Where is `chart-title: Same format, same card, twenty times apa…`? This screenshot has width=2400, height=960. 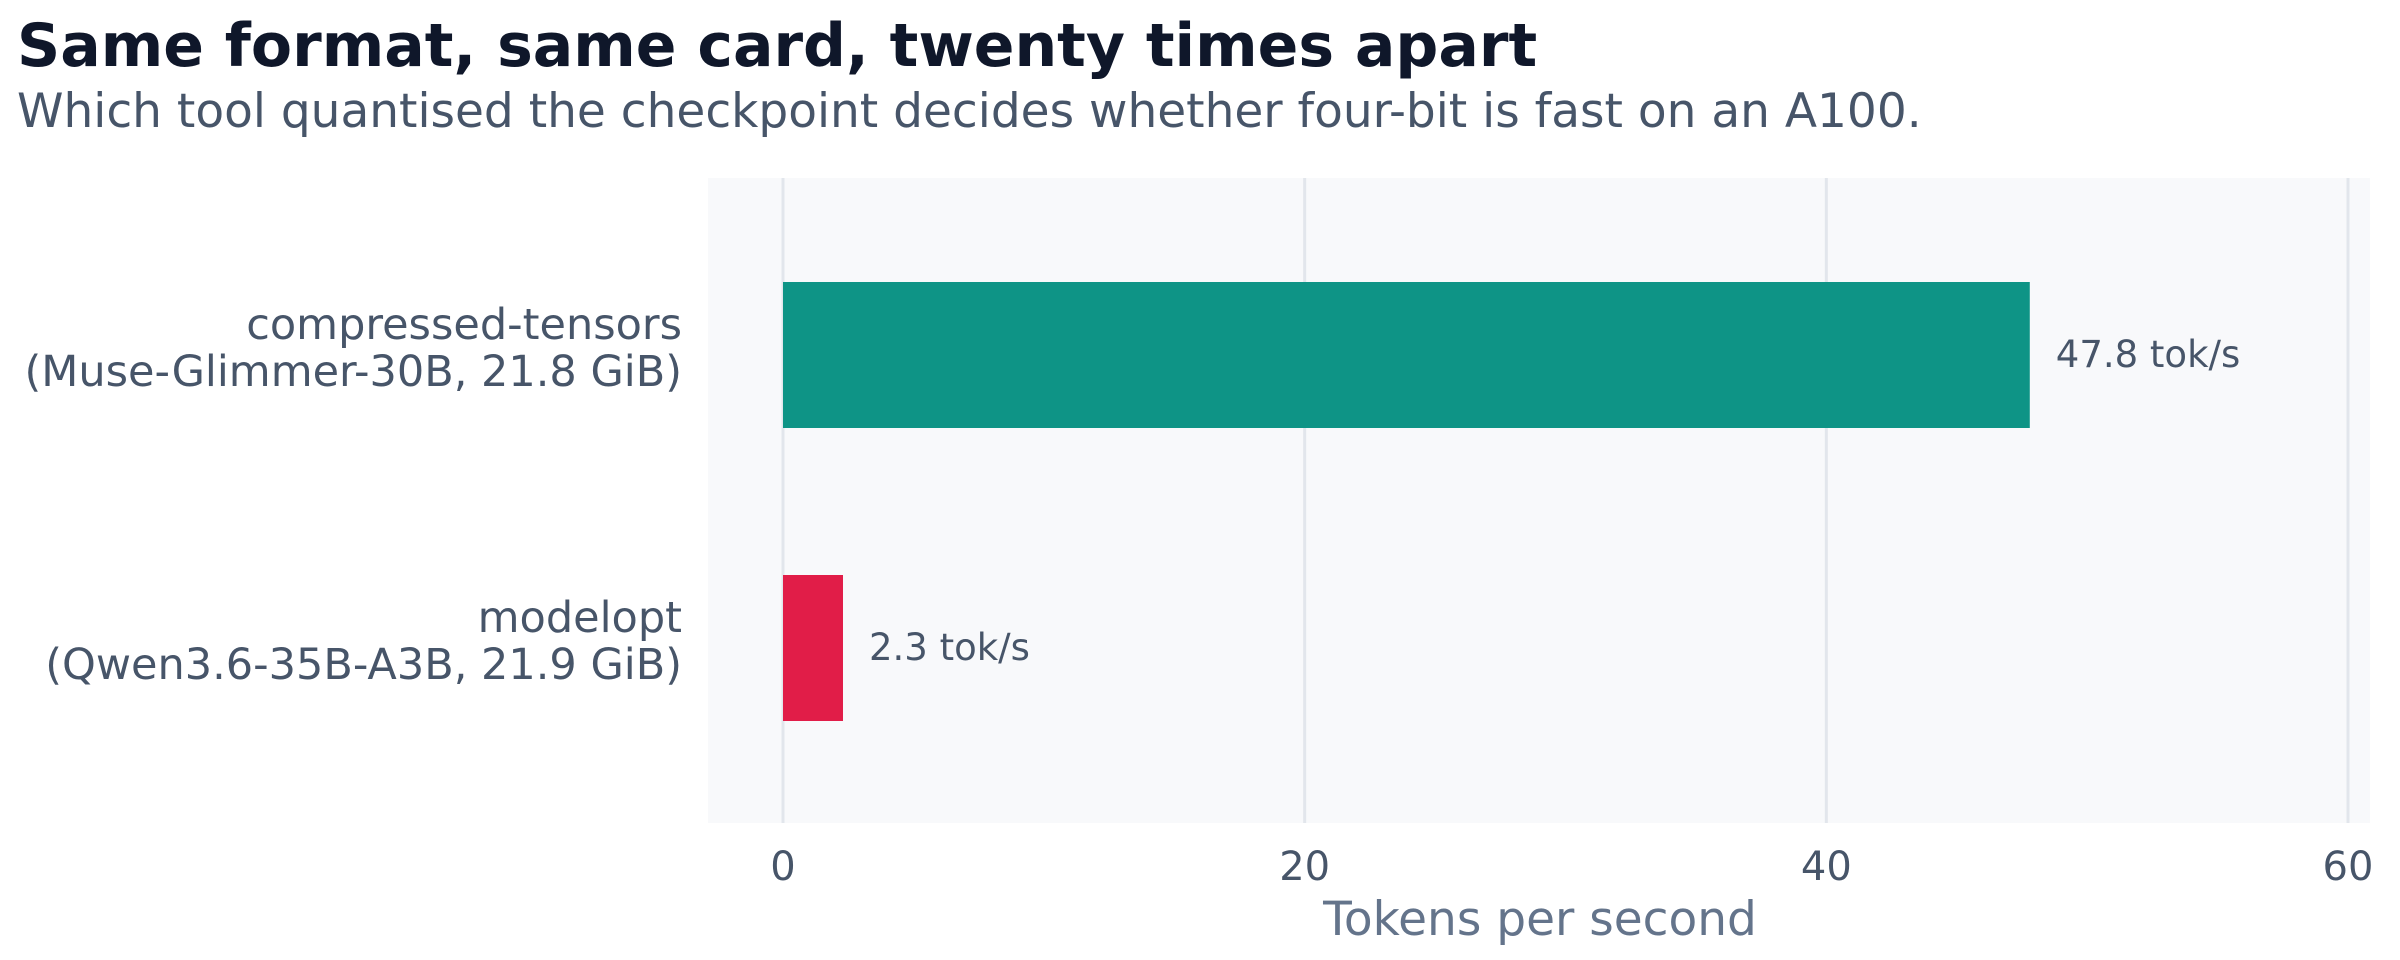
chart-title: Same format, same card, twenty times apa… is located at coordinates (777, 46).